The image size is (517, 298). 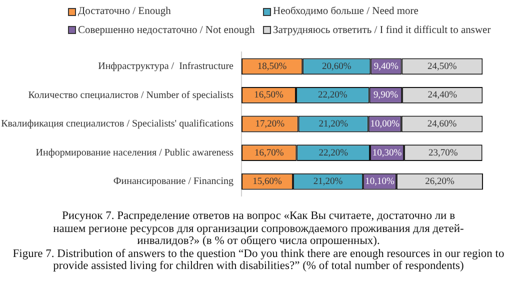 What do you see at coordinates (269, 153) in the screenshot?
I see `data-label: 16,70%` at bounding box center [269, 153].